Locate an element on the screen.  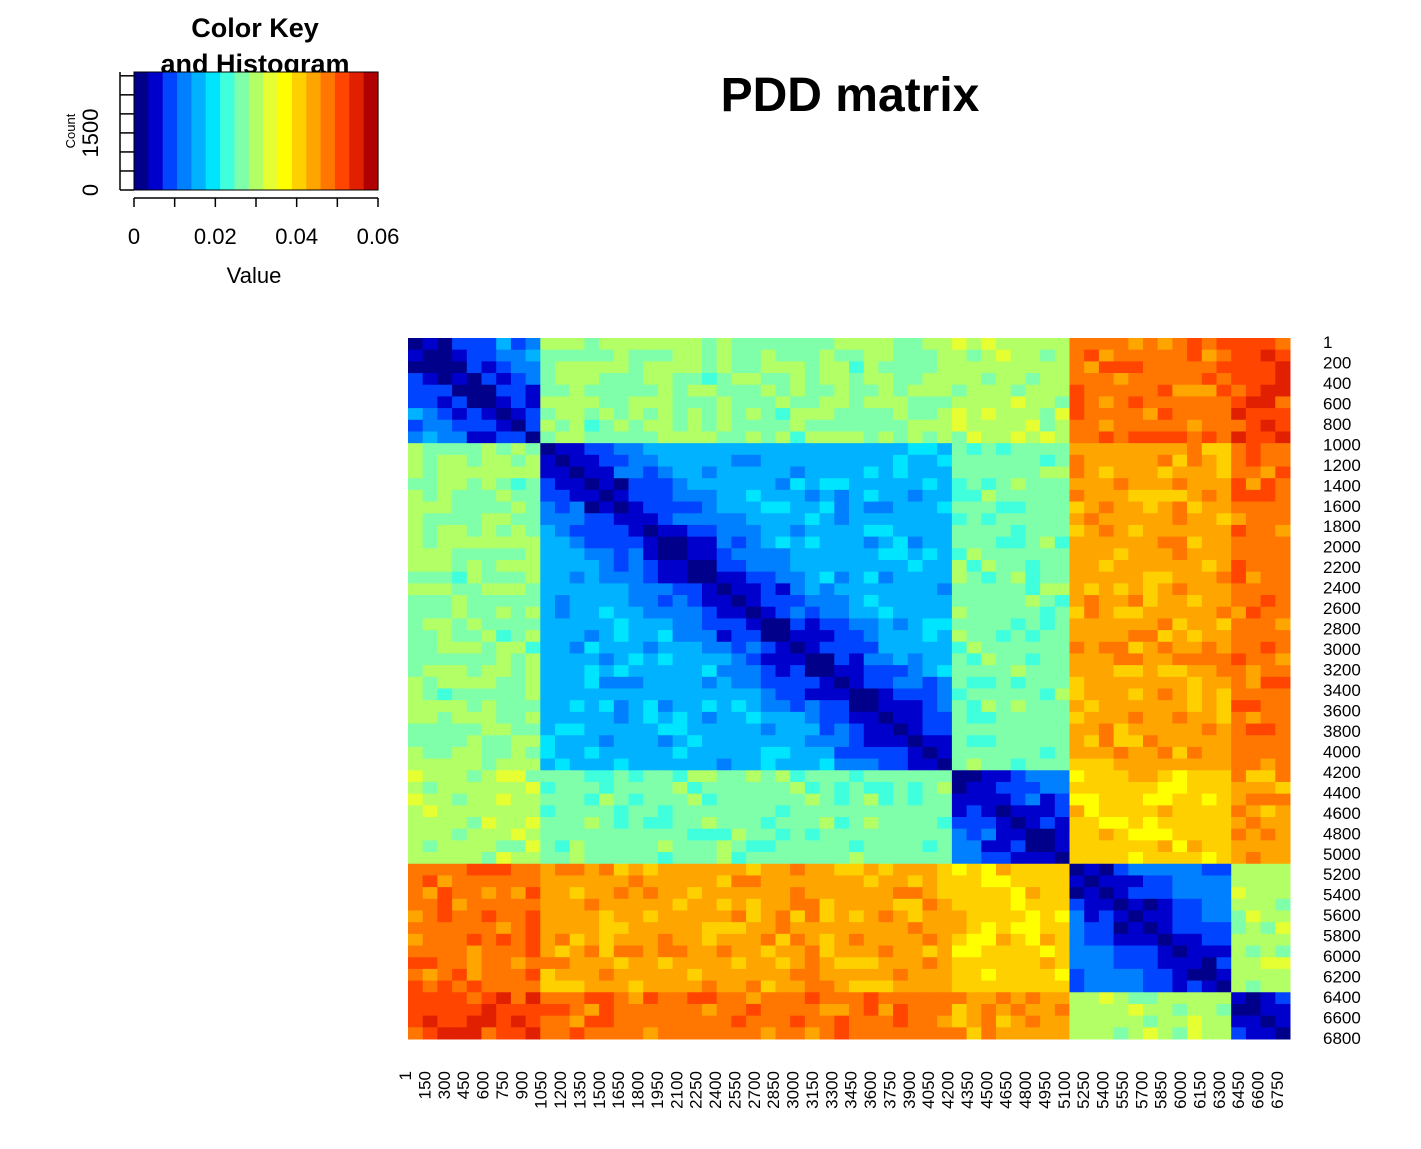
heatmap-column-label: 150 is located at coordinates (424, 1085).